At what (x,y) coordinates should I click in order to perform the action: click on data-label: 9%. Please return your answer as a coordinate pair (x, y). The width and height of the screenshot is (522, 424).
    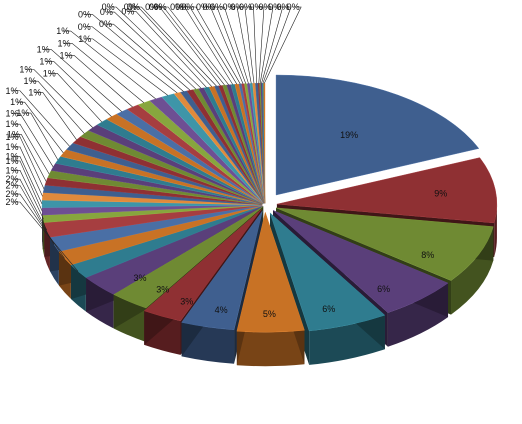
    Looking at the image, I should click on (440, 193).